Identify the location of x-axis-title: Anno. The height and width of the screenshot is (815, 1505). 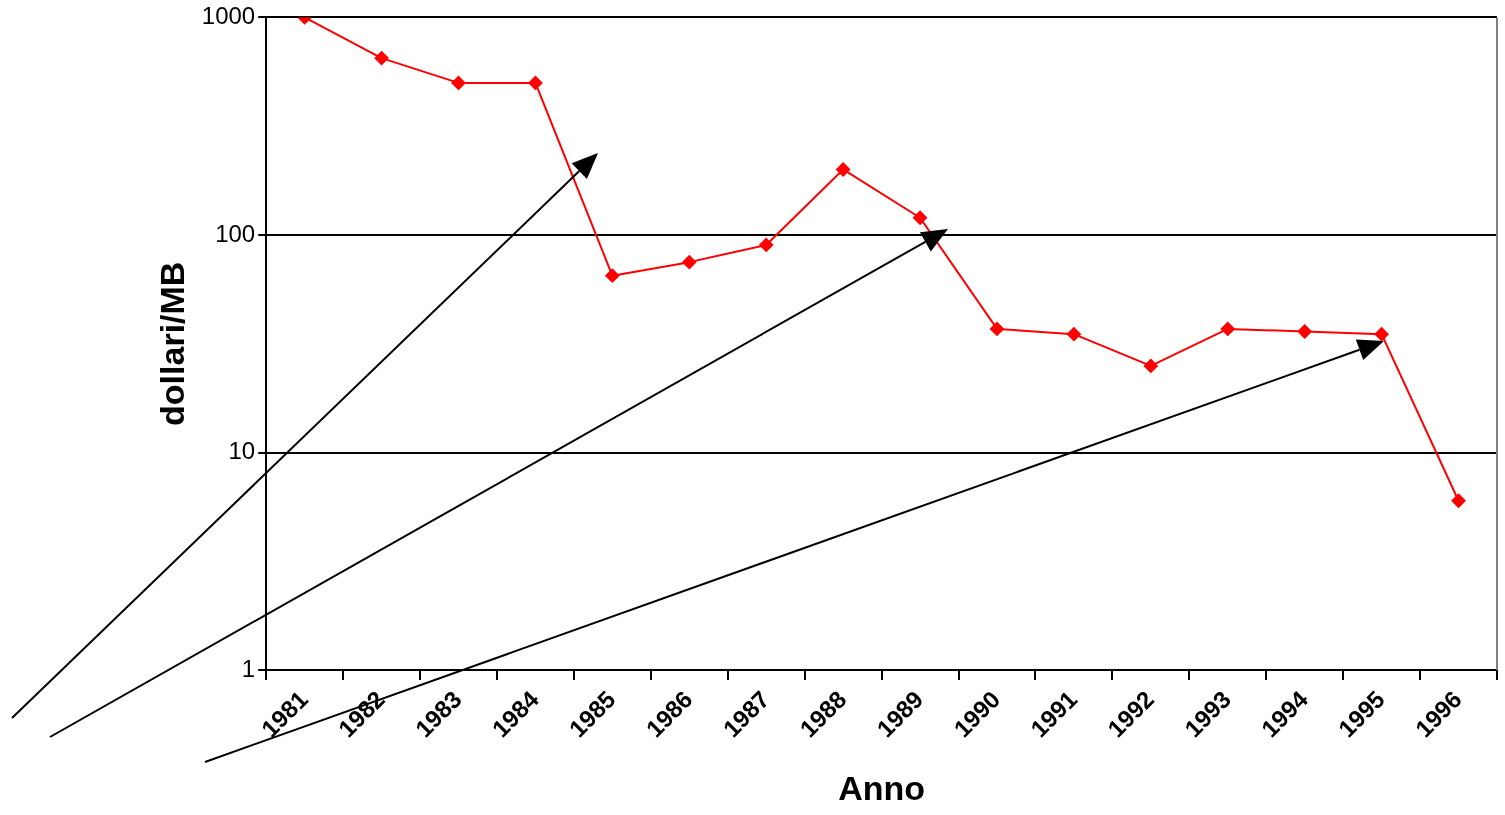
(882, 787).